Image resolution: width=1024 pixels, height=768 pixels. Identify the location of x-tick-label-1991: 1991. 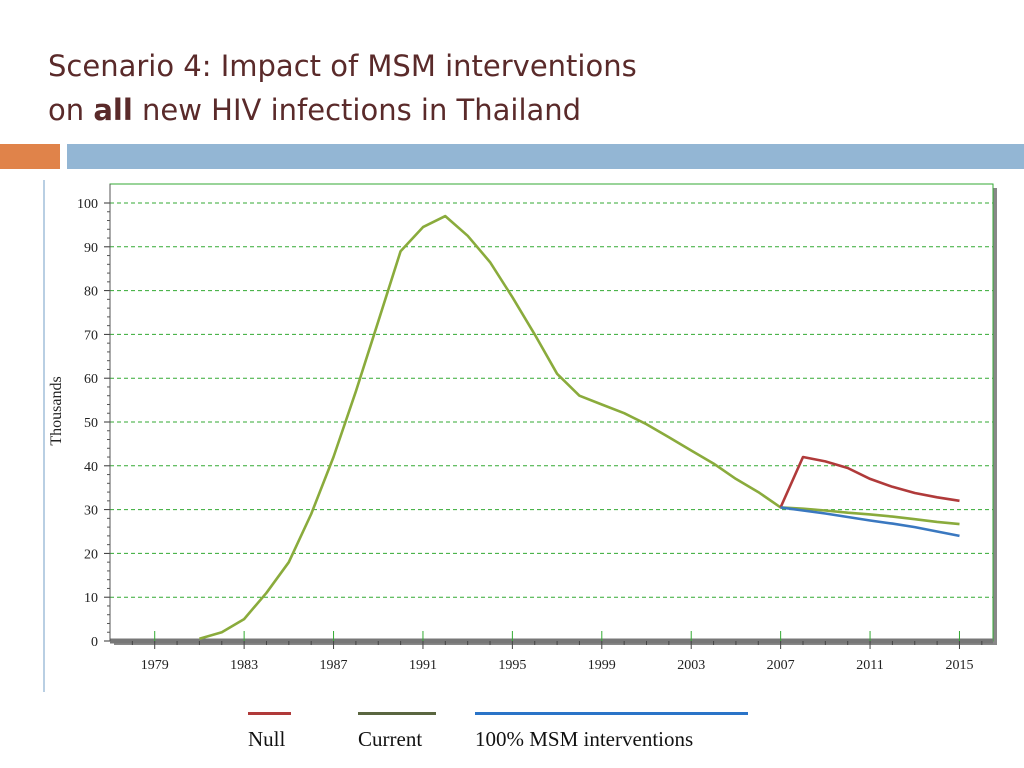
(423, 665).